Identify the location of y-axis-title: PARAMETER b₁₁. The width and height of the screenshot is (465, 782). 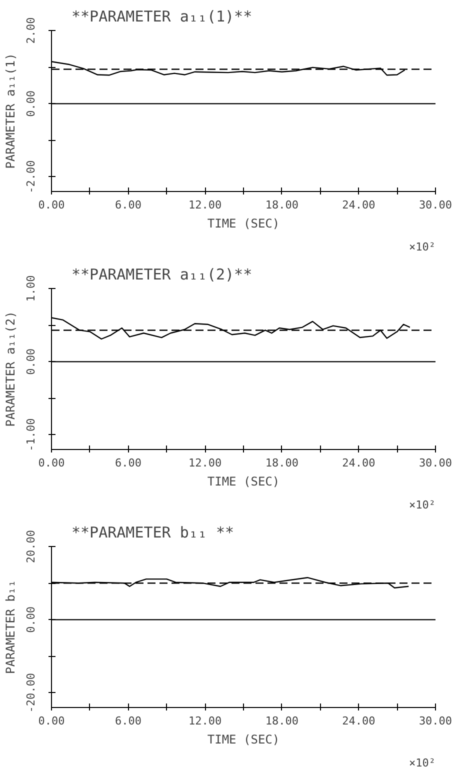
(11, 627).